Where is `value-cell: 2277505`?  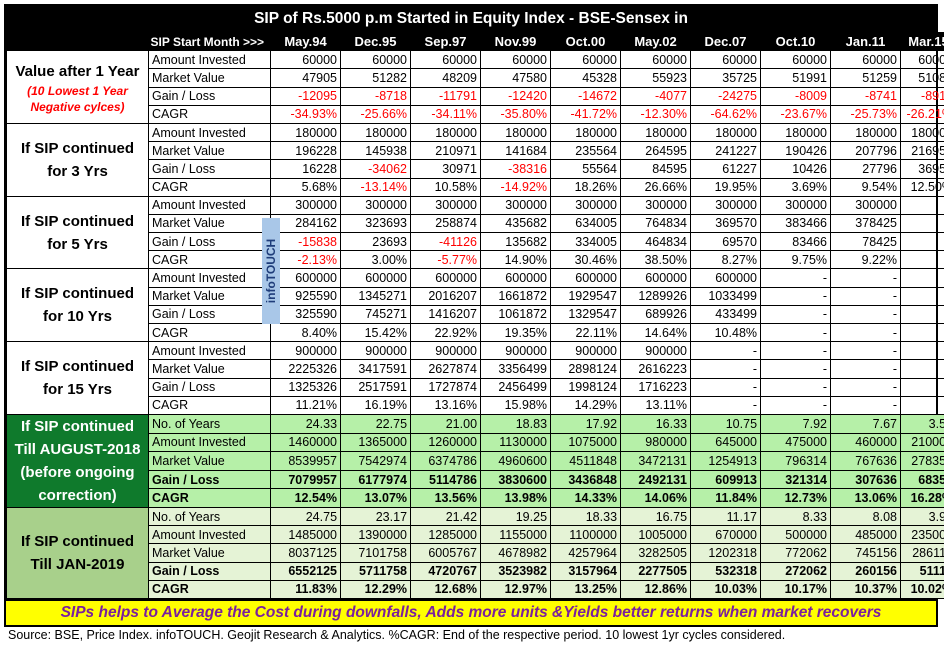
value-cell: 2277505 is located at coordinates (656, 571).